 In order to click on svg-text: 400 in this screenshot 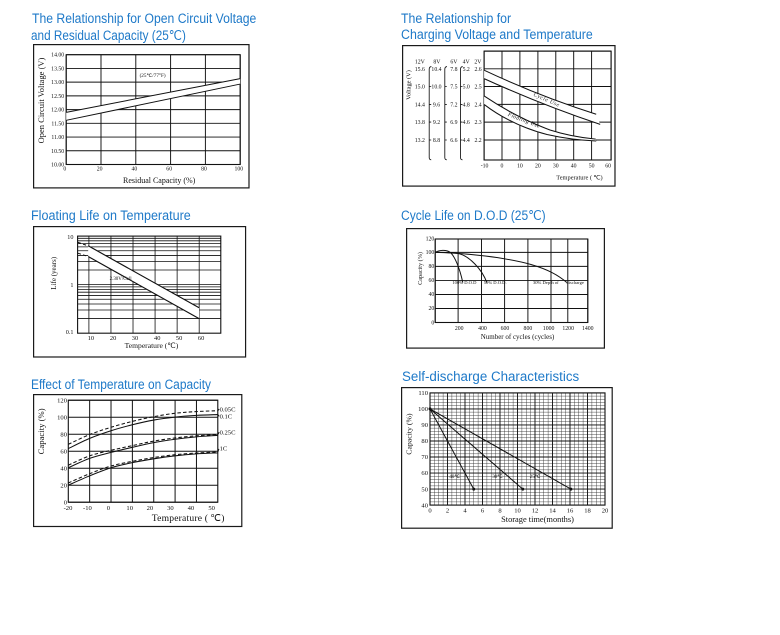, I will do `click(482, 328)`.